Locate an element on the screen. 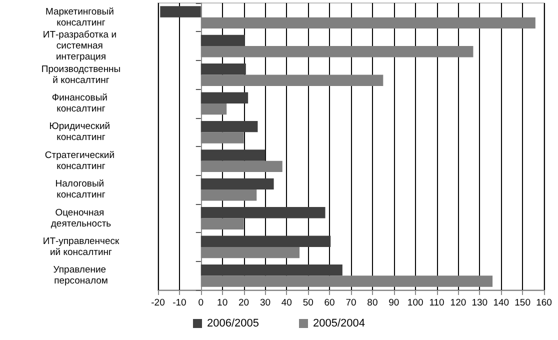 This screenshot has height=340, width=558. y-tick-label: Оценочная деятельность is located at coordinates (81, 218).